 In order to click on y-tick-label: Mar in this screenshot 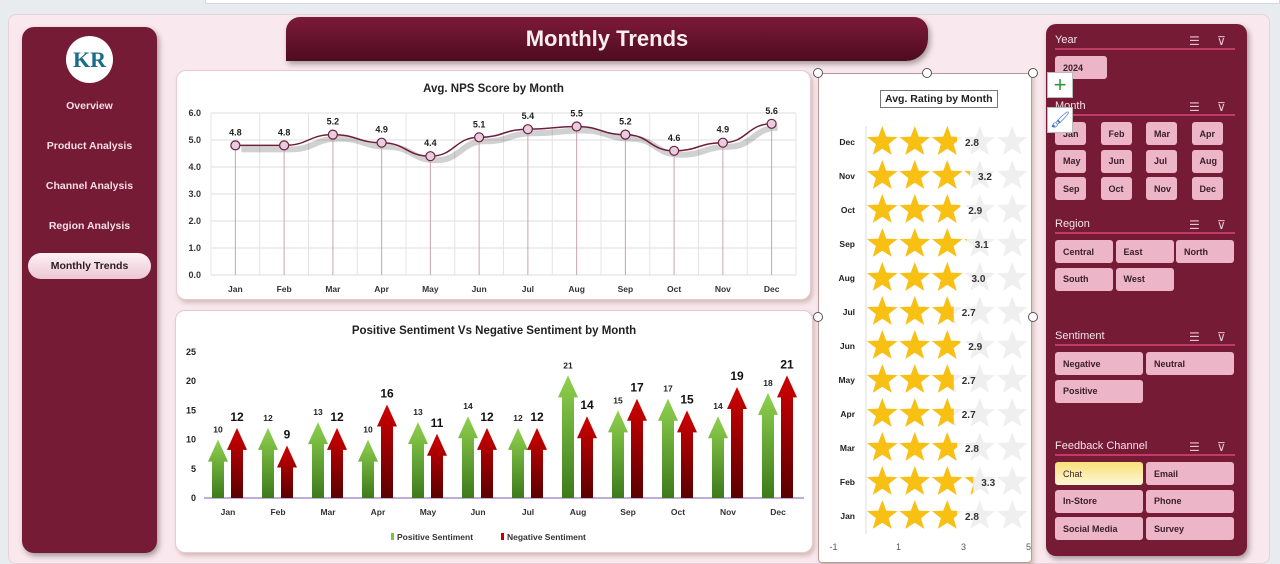, I will do `click(848, 448)`.